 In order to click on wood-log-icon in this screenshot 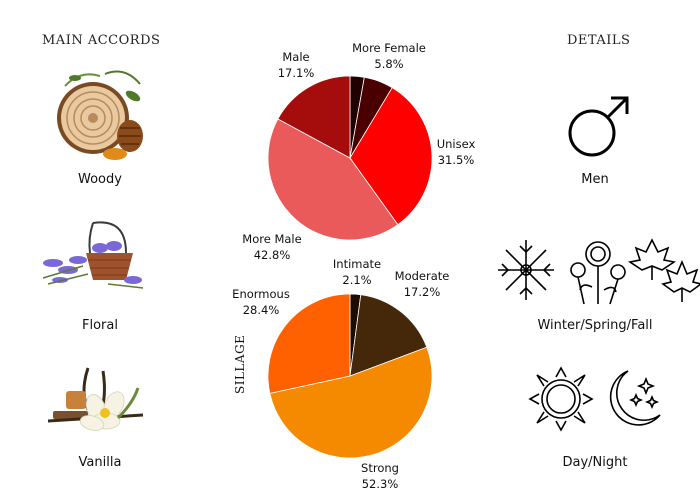, I will do `click(100, 115)`.